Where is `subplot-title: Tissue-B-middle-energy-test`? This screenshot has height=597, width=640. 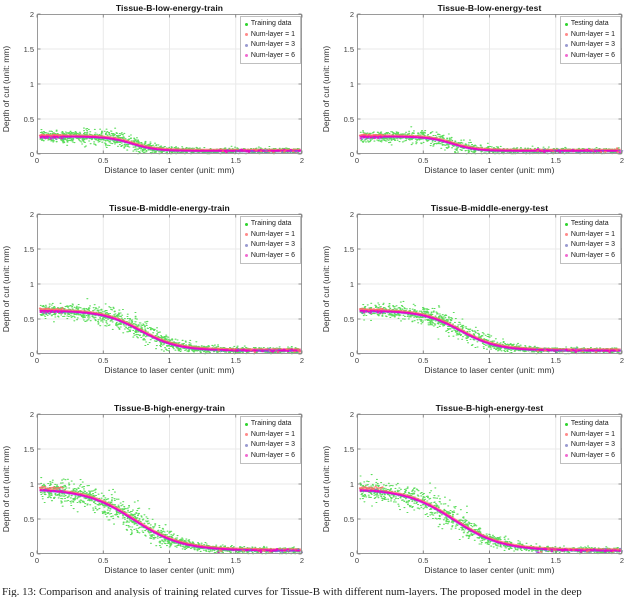 subplot-title: Tissue-B-middle-energy-test is located at coordinates (489, 208).